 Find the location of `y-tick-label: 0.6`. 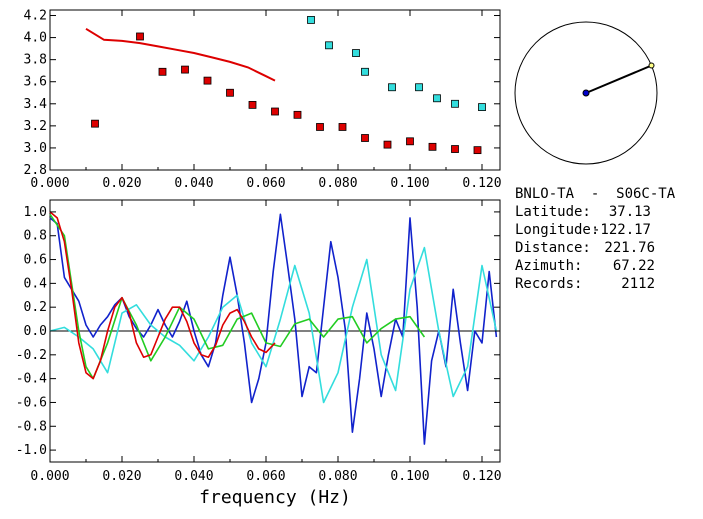

y-tick-label: 0.6 is located at coordinates (35, 260).